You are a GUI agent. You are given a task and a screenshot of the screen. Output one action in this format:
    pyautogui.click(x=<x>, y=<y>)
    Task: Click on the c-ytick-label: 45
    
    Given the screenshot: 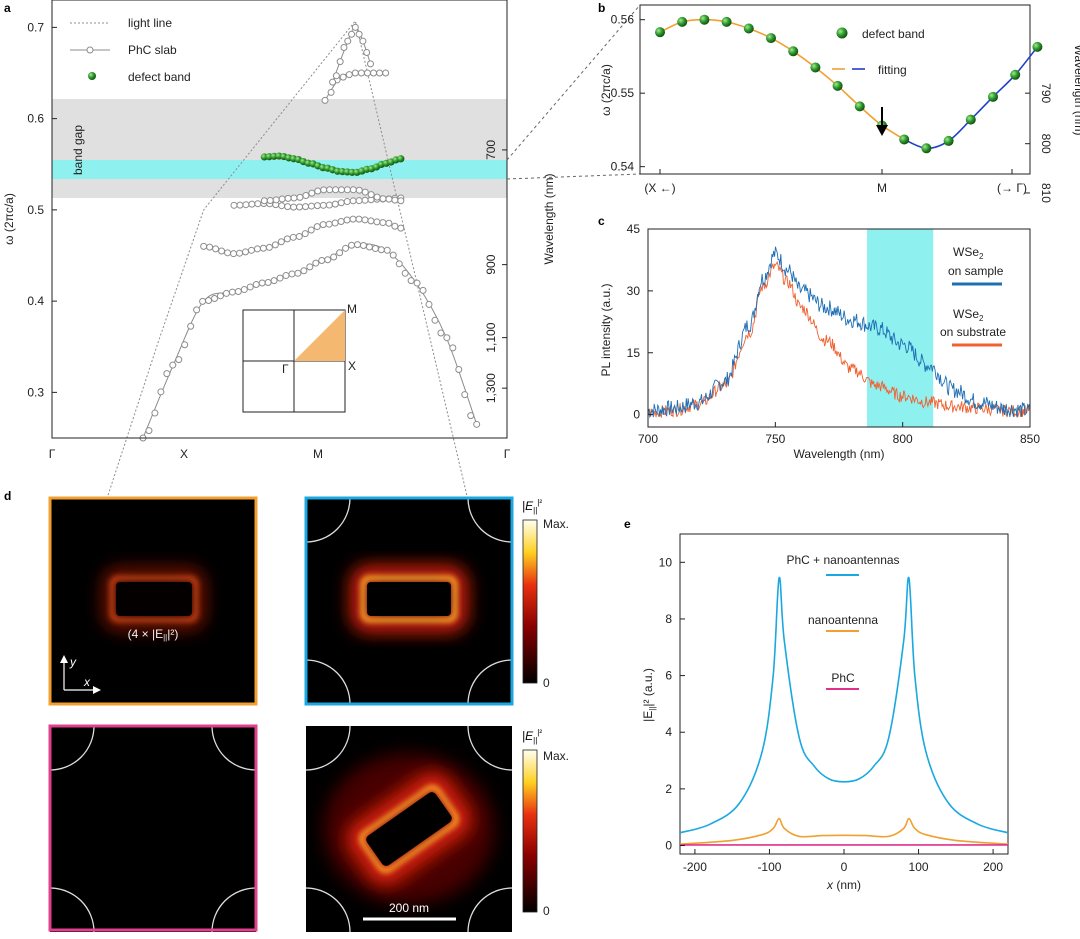 What is the action you would take?
    pyautogui.click(x=634, y=229)
    